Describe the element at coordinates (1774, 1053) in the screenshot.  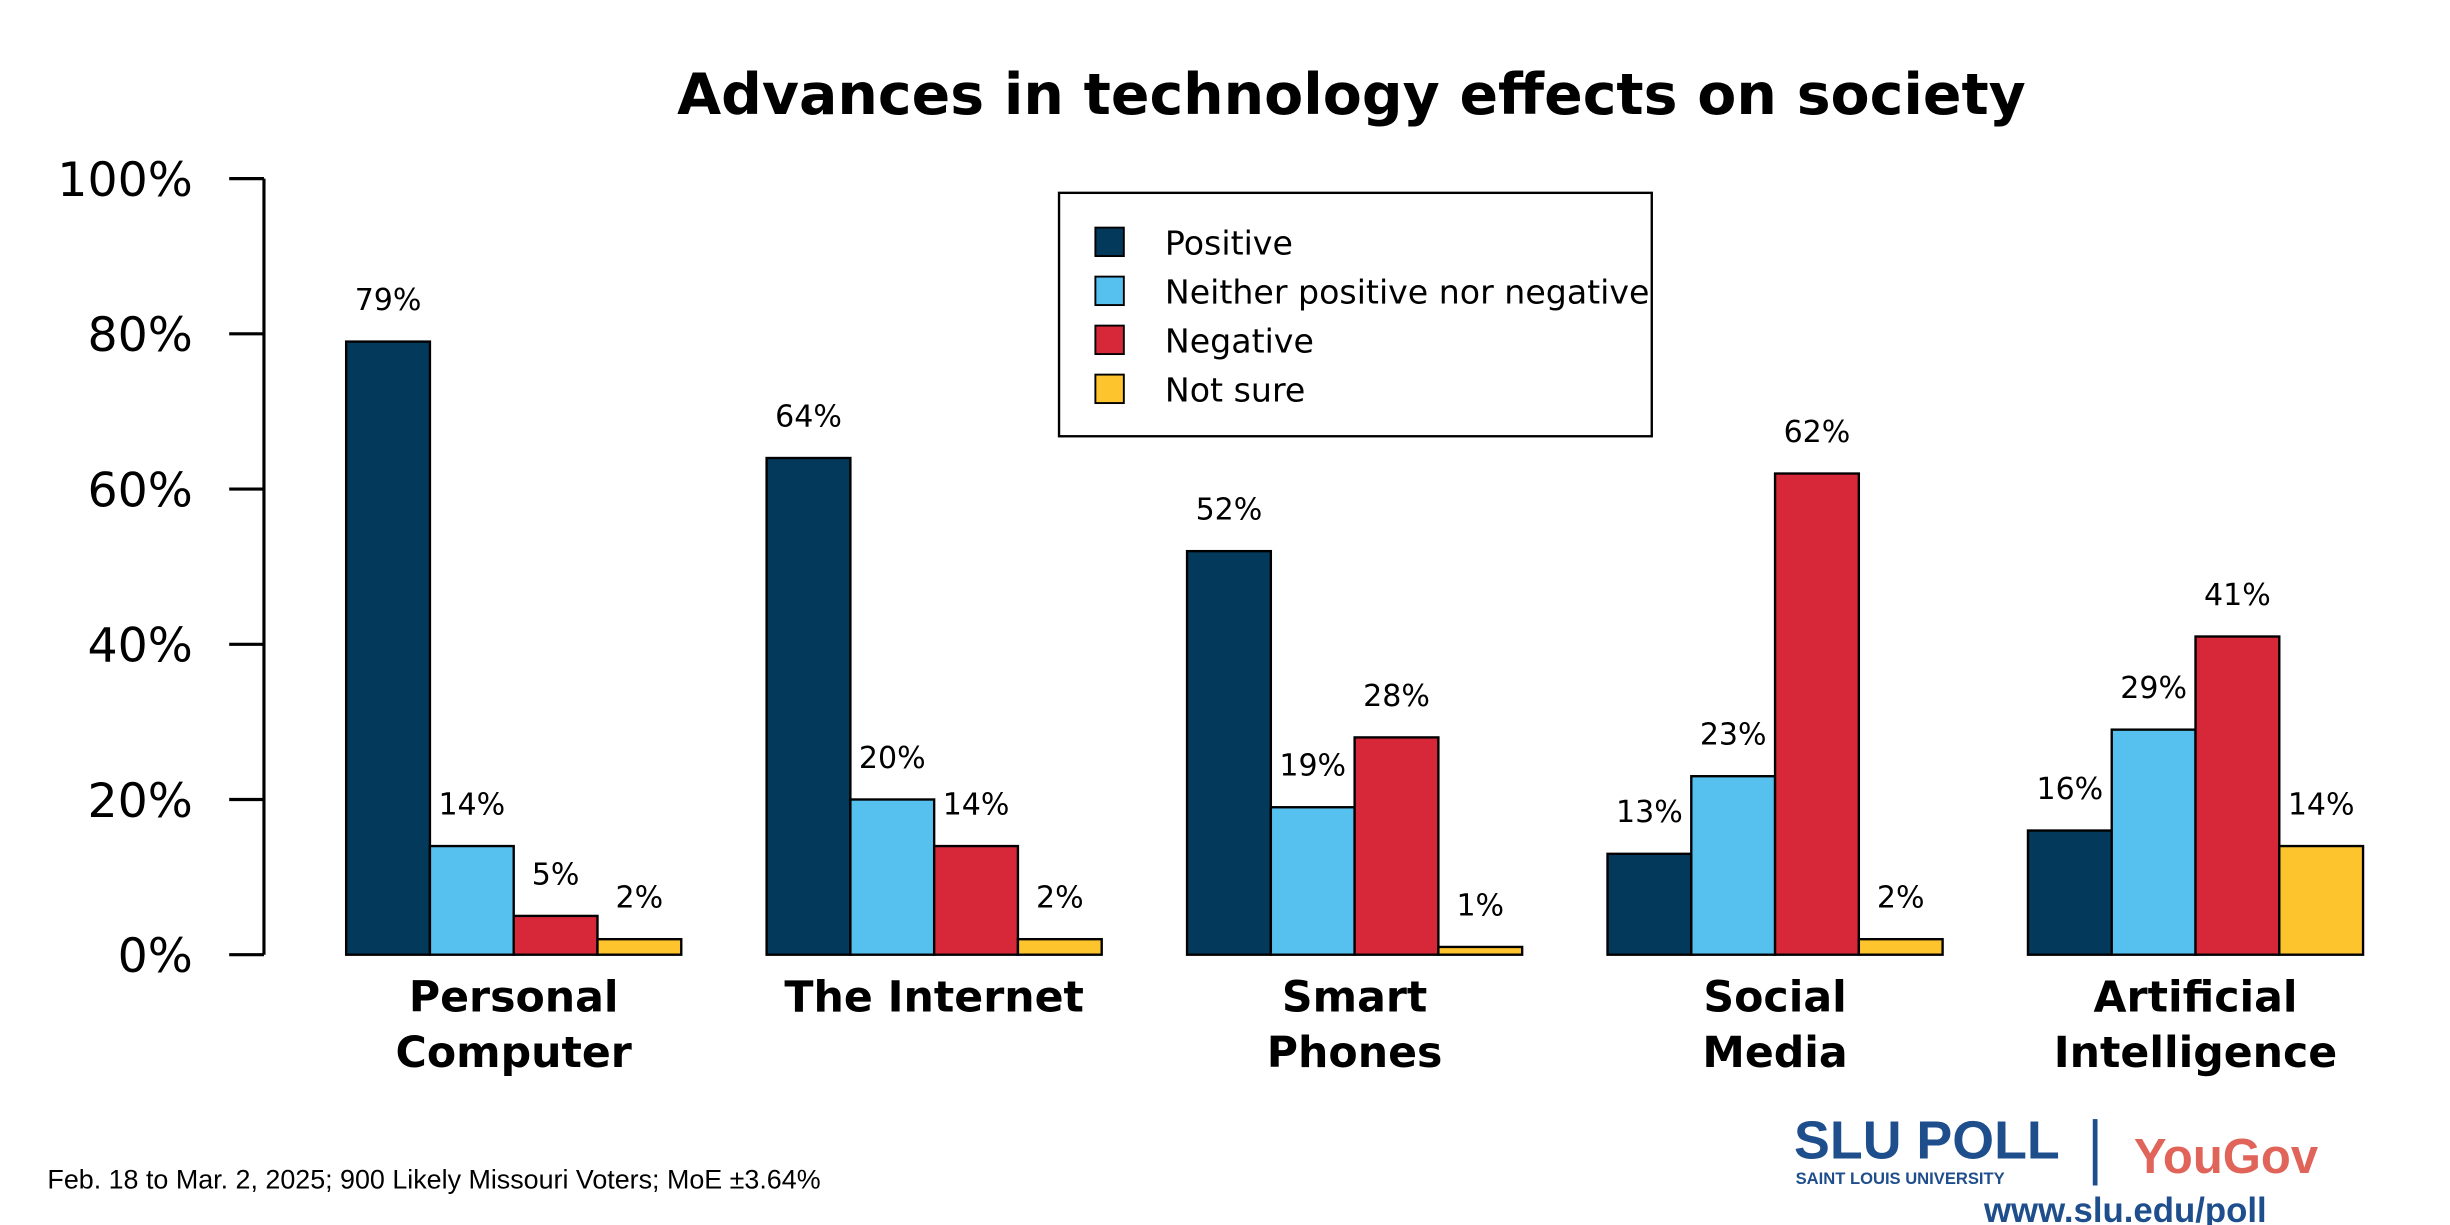
I see `x-category-label: Media` at that location.